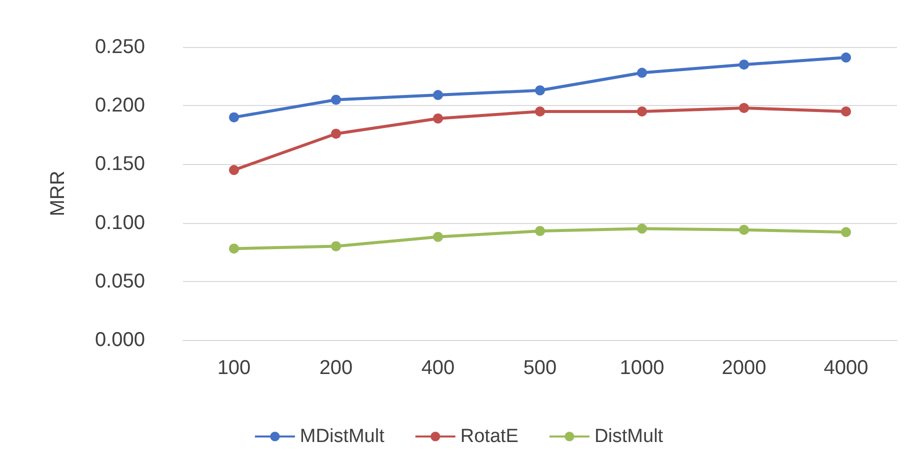 The image size is (917, 467). What do you see at coordinates (489, 436) in the screenshot?
I see `legend-label: RotatE` at bounding box center [489, 436].